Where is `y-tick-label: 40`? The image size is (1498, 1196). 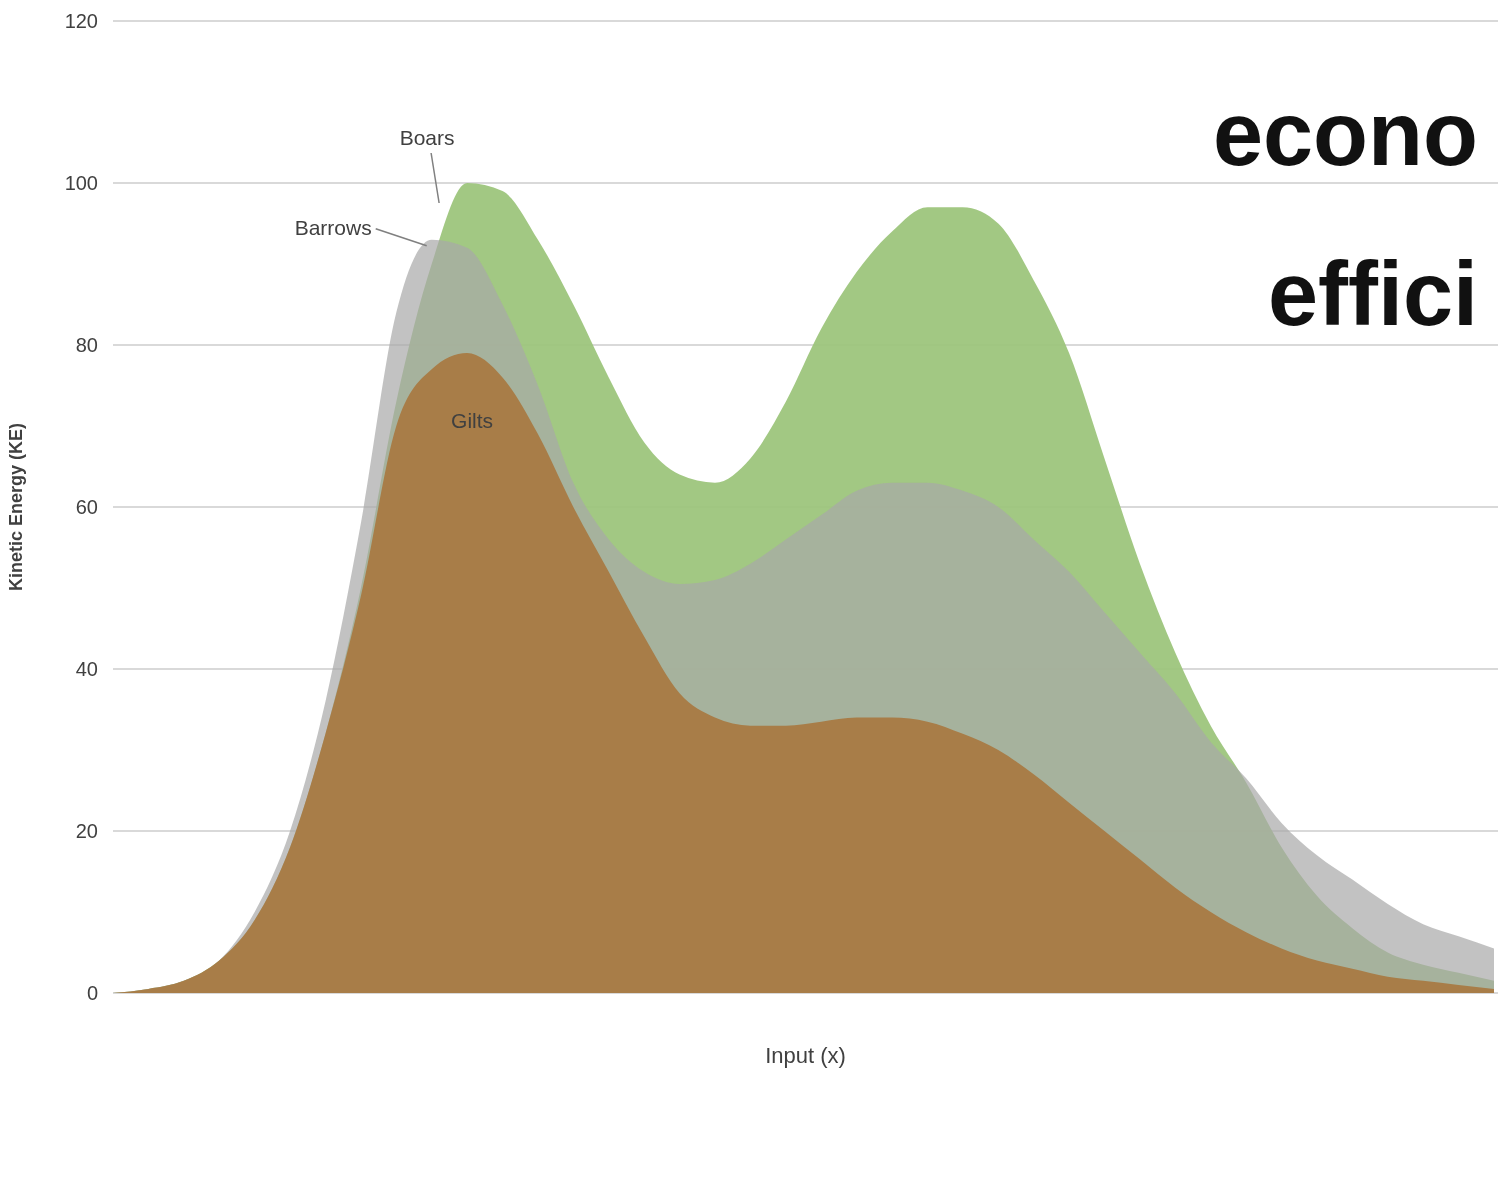
y-tick-label: 40 is located at coordinates (86, 668).